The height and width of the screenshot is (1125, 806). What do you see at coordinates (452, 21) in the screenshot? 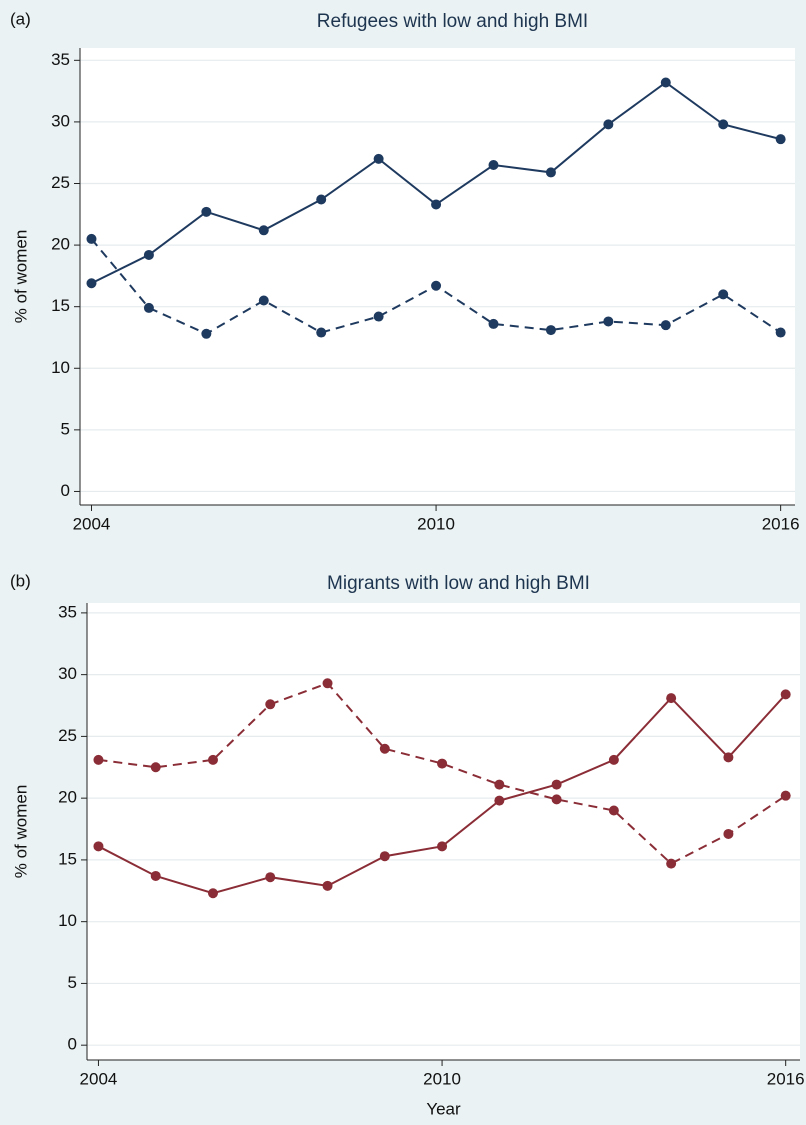
I see `chart-title: Refugees with low and high BMI` at bounding box center [452, 21].